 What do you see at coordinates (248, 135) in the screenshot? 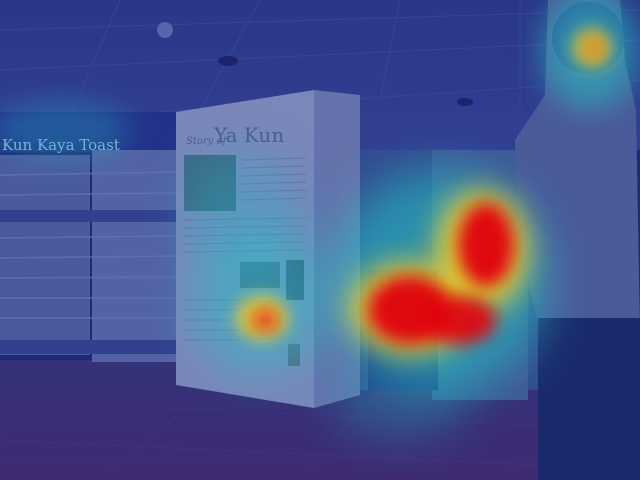
I see `panel-heading-large: Ya Kun` at bounding box center [248, 135].